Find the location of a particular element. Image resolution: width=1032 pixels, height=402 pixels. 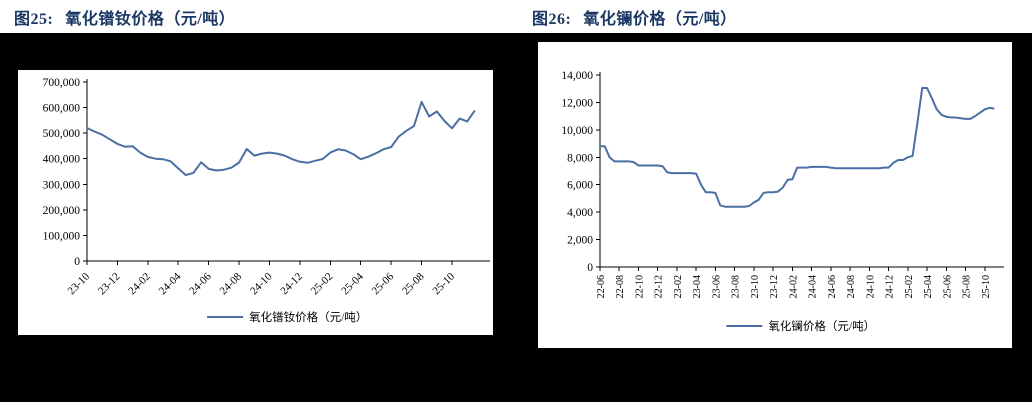

svg-text: 6,000 is located at coordinates (580, 186).